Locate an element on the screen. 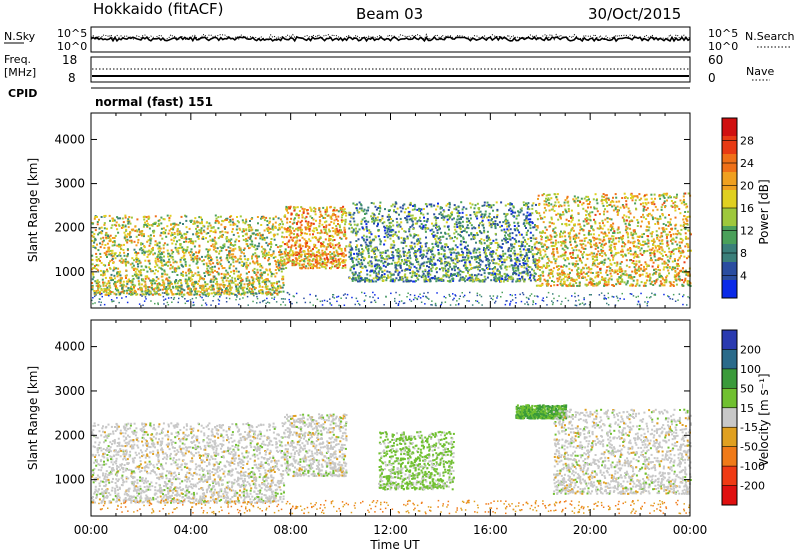 The height and width of the screenshot is (554, 800). nsky-trace is located at coordinates (390, 39).